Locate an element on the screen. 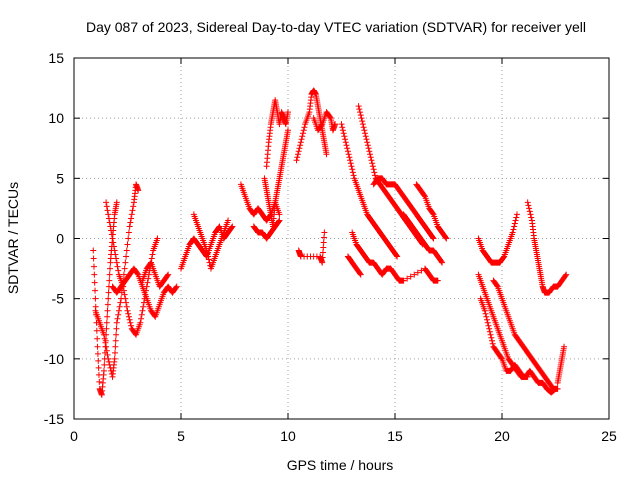 This screenshot has height=480, width=640. y-tick-label: 10 is located at coordinates (56, 118).